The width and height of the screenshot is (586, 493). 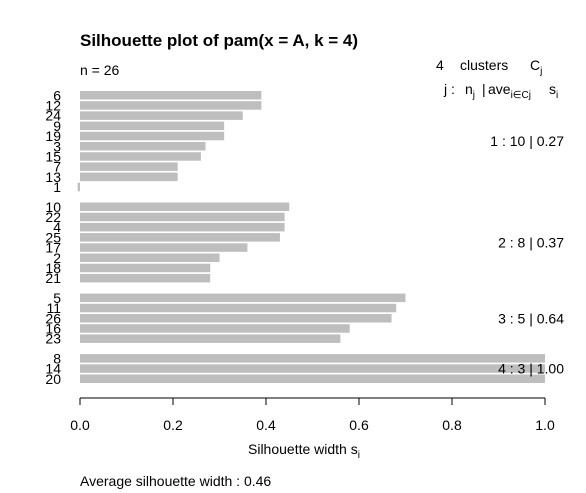 I want to click on header-c-letter: C, so click(x=535, y=65).